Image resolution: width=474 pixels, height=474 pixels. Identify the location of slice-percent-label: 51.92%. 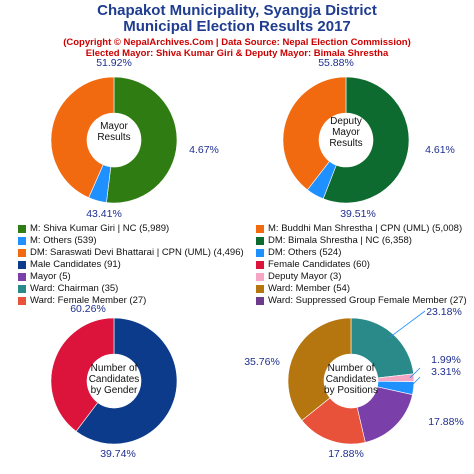
(114, 63).